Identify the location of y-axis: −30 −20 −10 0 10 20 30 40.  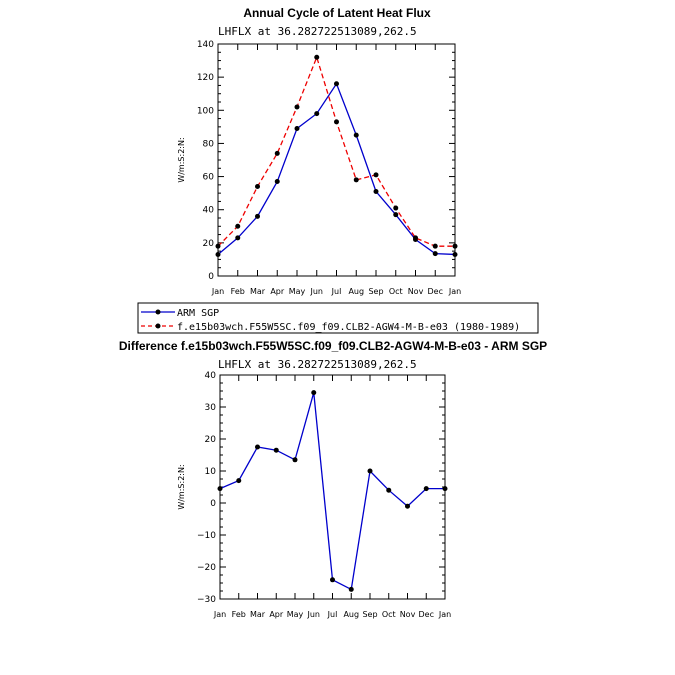
(321, 488).